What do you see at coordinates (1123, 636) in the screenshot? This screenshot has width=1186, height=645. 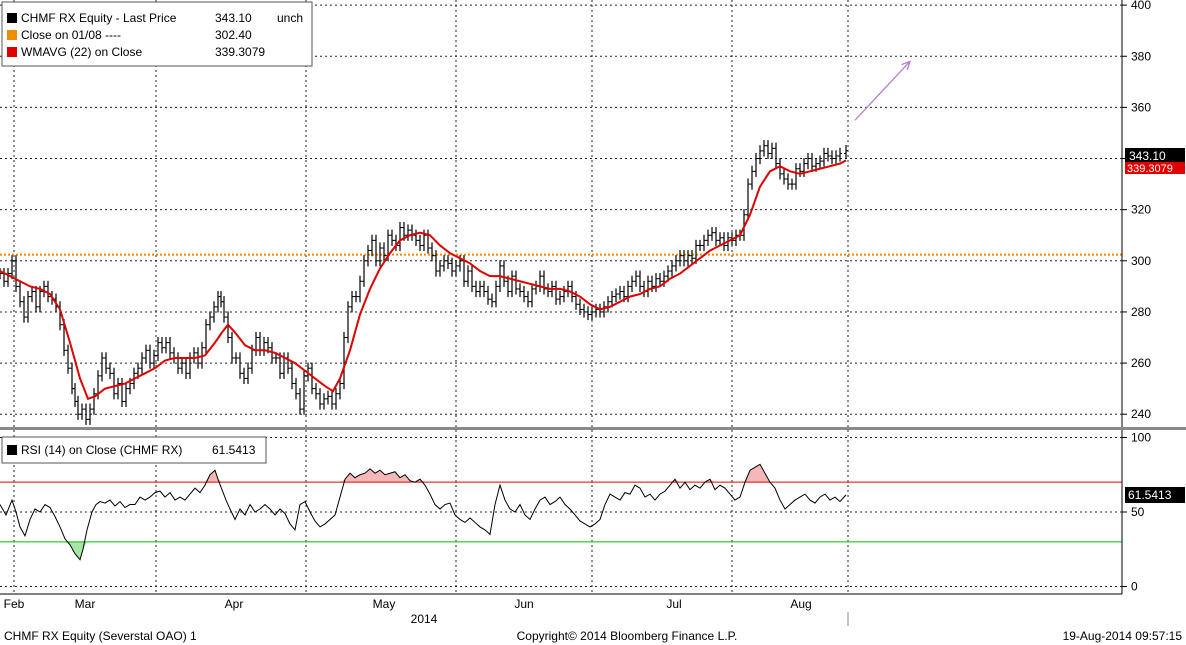 I see `footer-right: 19-Aug-2014 09:57:15` at bounding box center [1123, 636].